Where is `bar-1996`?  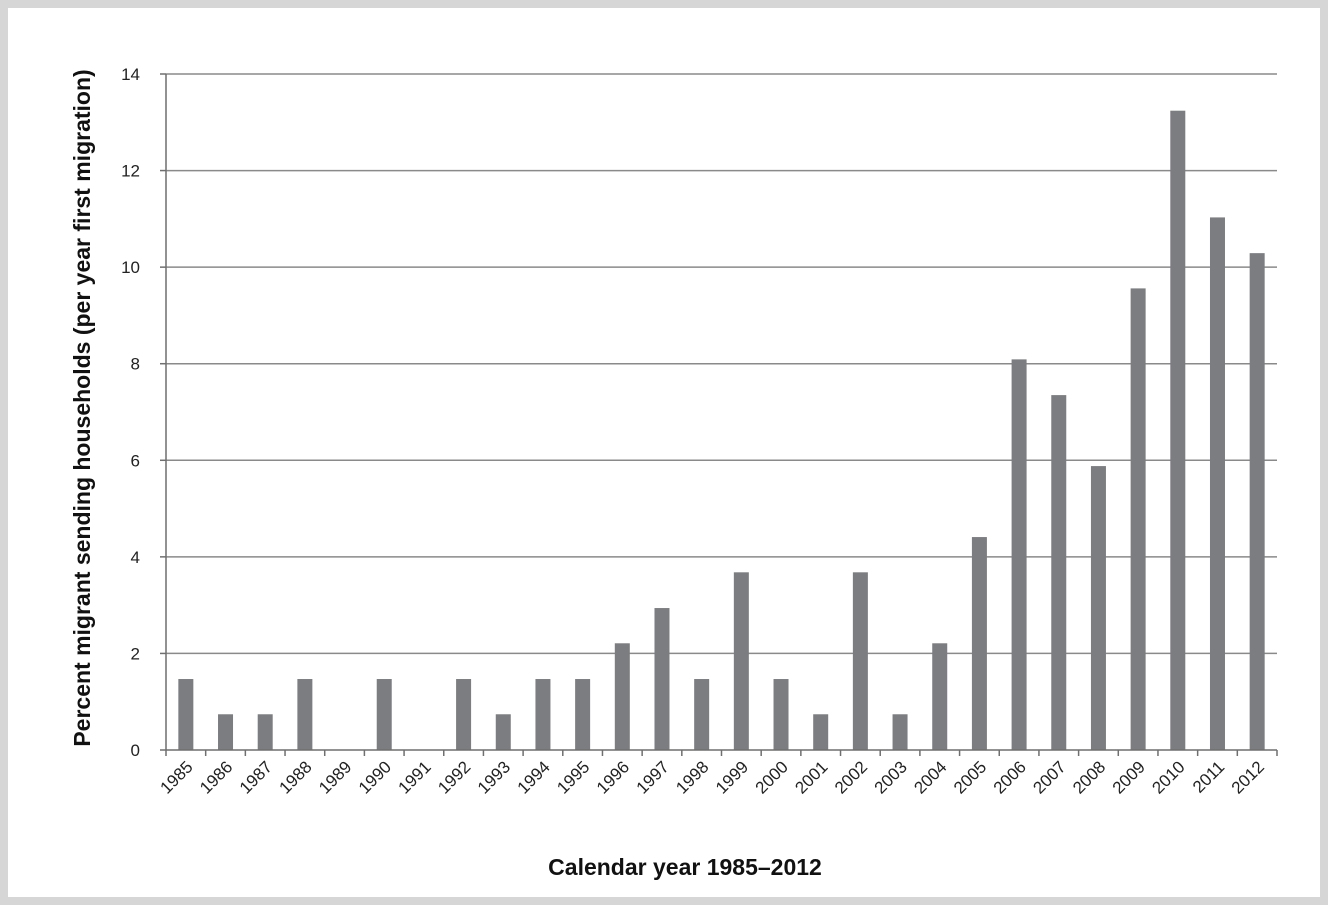
bar-1996 is located at coordinates (622, 696).